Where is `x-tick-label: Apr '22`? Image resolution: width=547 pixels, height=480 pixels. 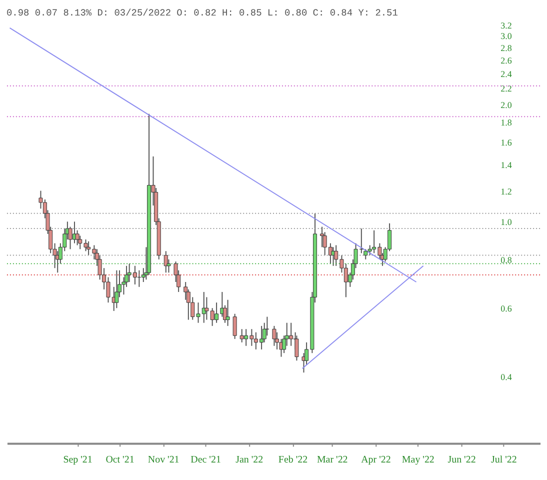 x-tick-label: Apr '22 is located at coordinates (376, 460).